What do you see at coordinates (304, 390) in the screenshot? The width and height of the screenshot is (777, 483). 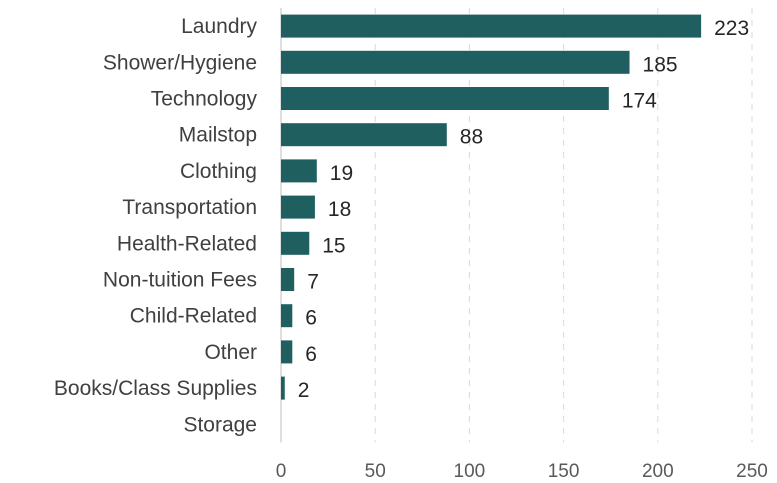 I see `value-label: 2` at bounding box center [304, 390].